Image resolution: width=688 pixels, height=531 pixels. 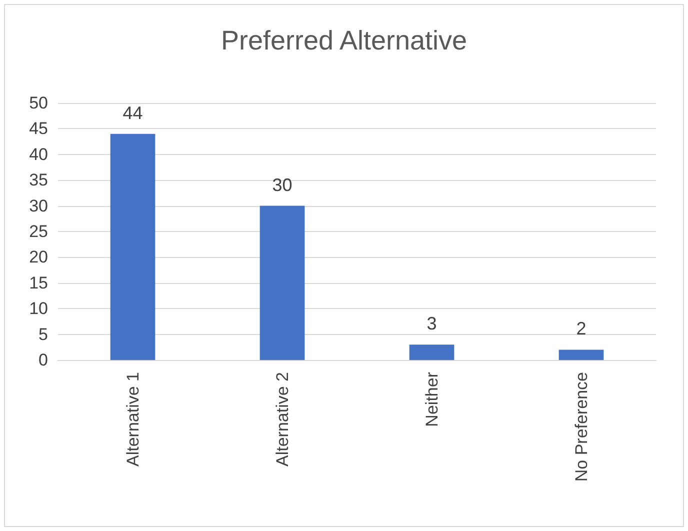 What do you see at coordinates (43, 360) in the screenshot?
I see `y-tick-label: 0` at bounding box center [43, 360].